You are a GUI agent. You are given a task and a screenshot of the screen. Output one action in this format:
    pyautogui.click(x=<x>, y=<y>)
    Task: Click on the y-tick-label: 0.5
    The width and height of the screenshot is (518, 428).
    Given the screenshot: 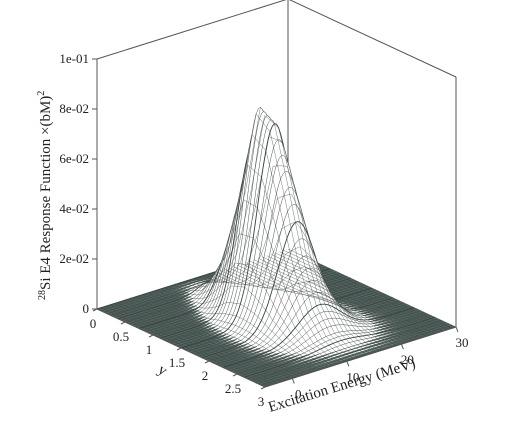 What is the action you would take?
    pyautogui.click(x=121, y=336)
    